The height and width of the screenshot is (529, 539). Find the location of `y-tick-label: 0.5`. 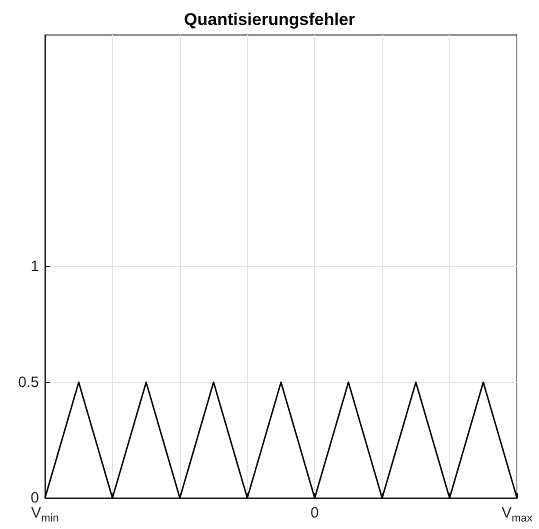

y-tick-label: 0.5 is located at coordinates (28, 382).